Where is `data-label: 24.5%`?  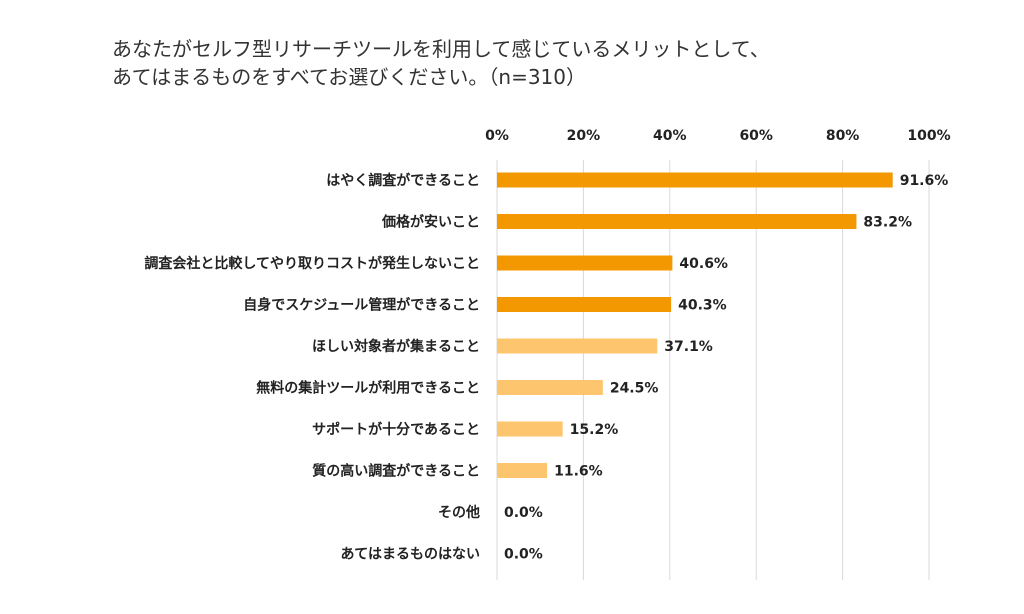 data-label: 24.5% is located at coordinates (634, 389).